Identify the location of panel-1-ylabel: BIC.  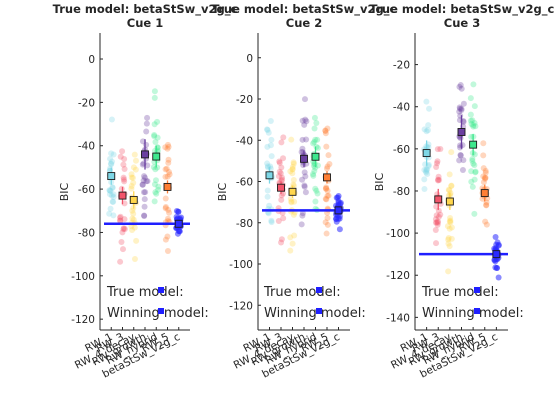
(64, 191).